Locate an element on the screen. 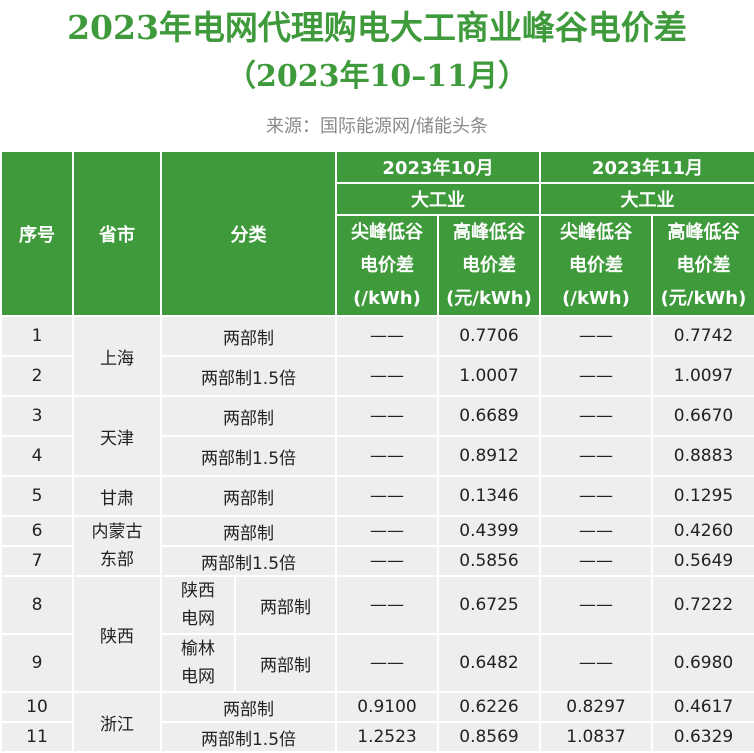  cell-no: 2 is located at coordinates (37, 376).